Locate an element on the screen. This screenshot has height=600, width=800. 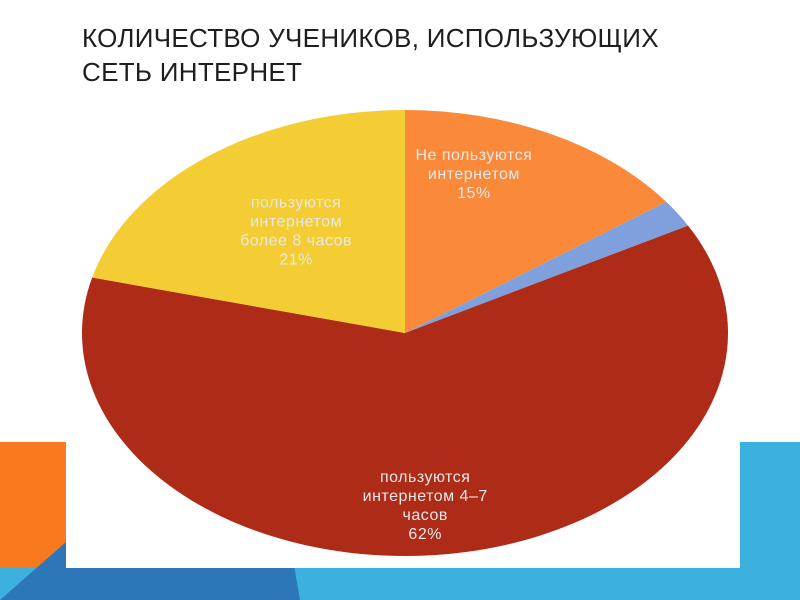
slice-label-line: 62% is located at coordinates (425, 534).